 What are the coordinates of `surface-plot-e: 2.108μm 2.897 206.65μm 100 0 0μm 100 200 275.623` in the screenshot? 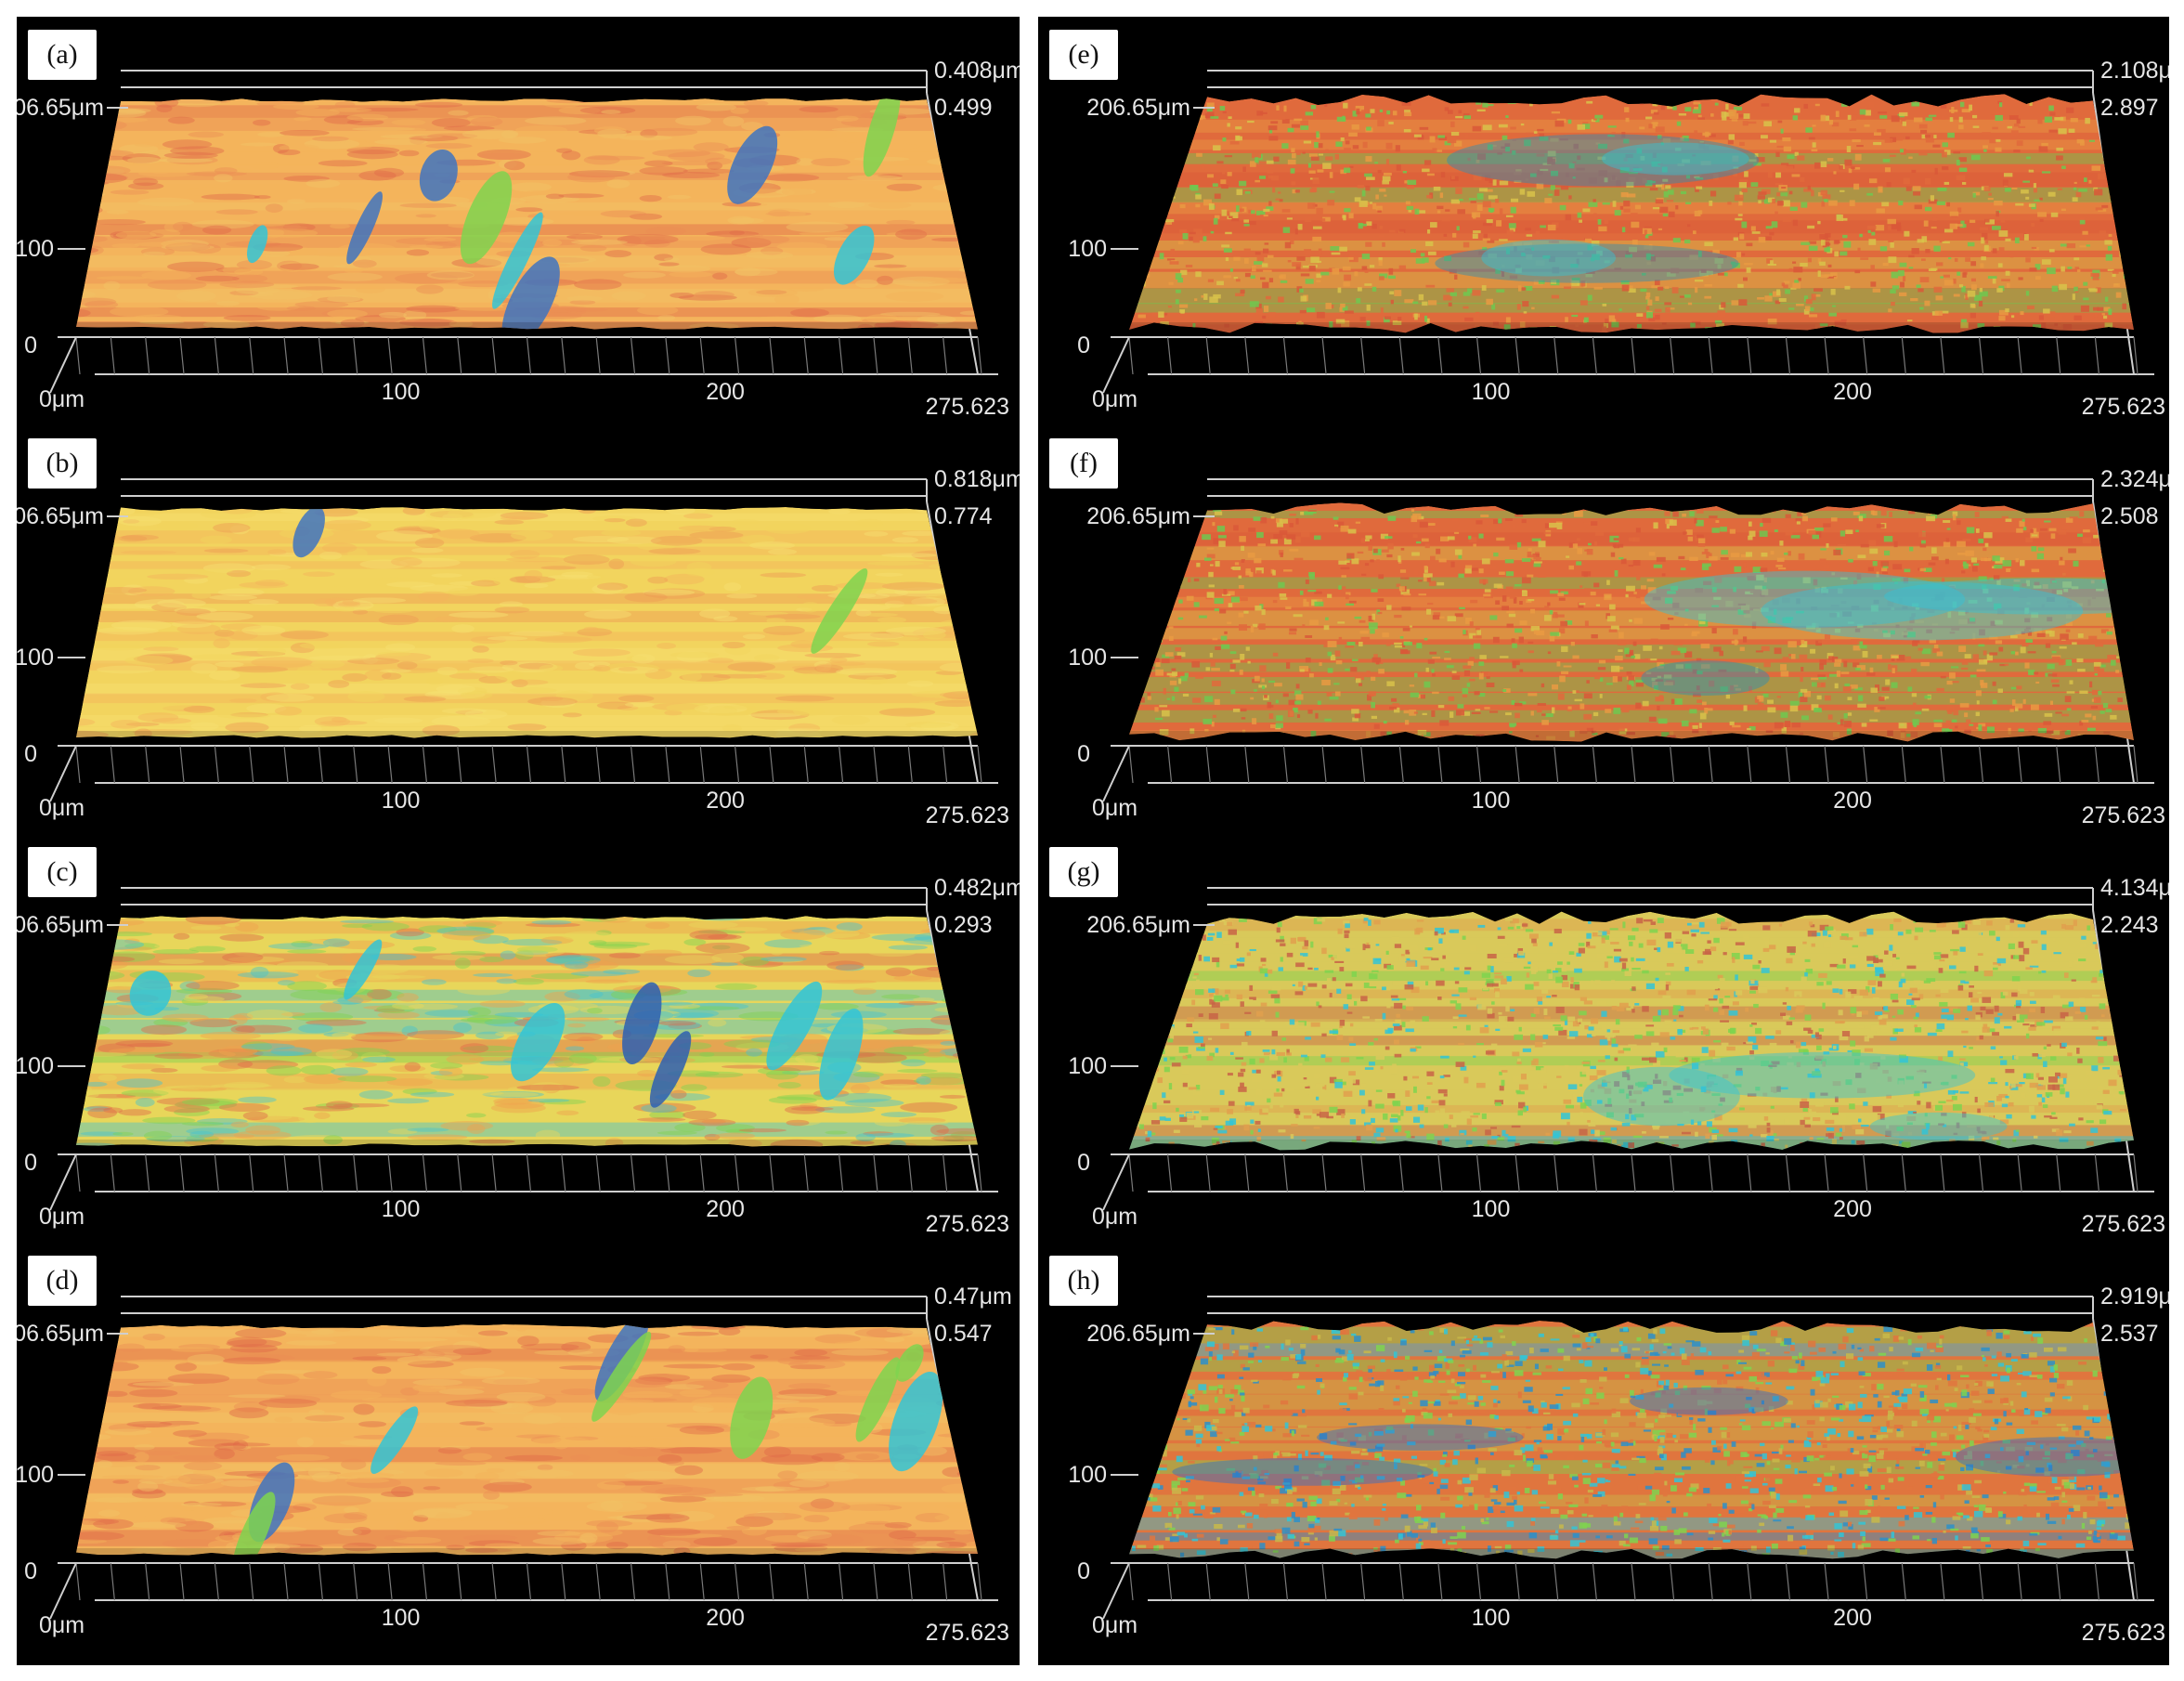 It's located at (1618, 239).